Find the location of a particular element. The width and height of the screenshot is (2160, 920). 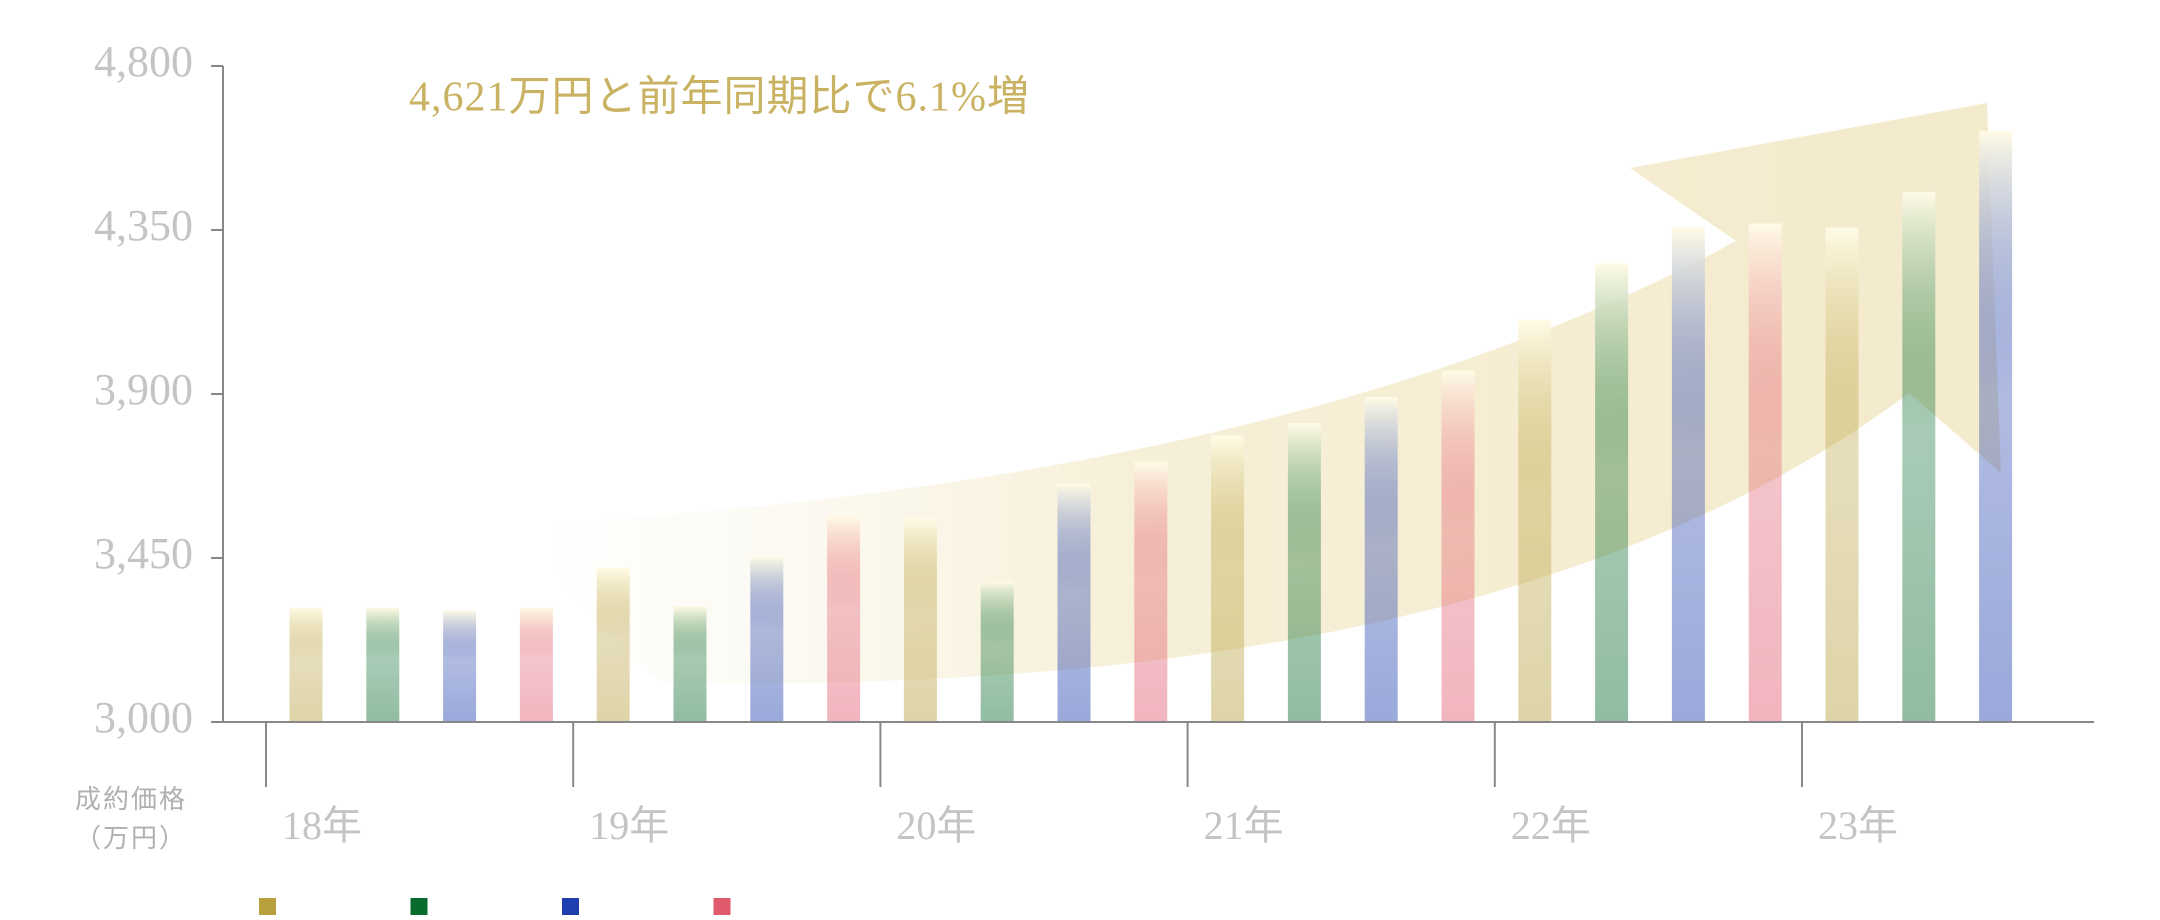

y-tick-label: 3,900 is located at coordinates (143, 389).